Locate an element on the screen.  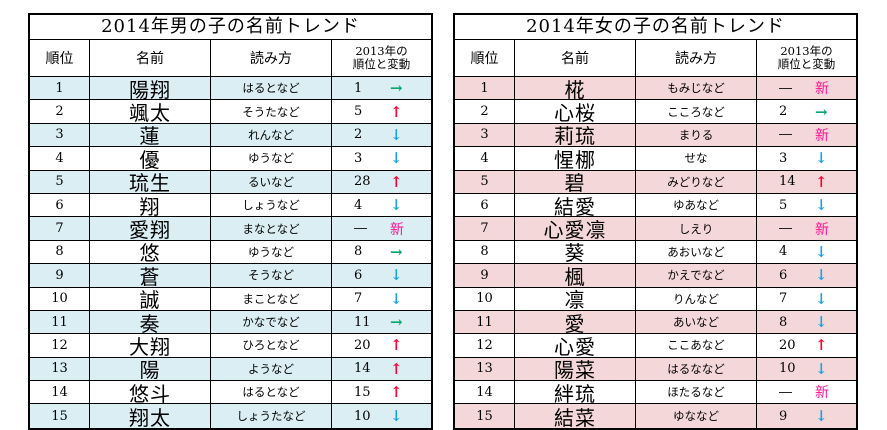
rank-cell: 12 is located at coordinates (485, 345).